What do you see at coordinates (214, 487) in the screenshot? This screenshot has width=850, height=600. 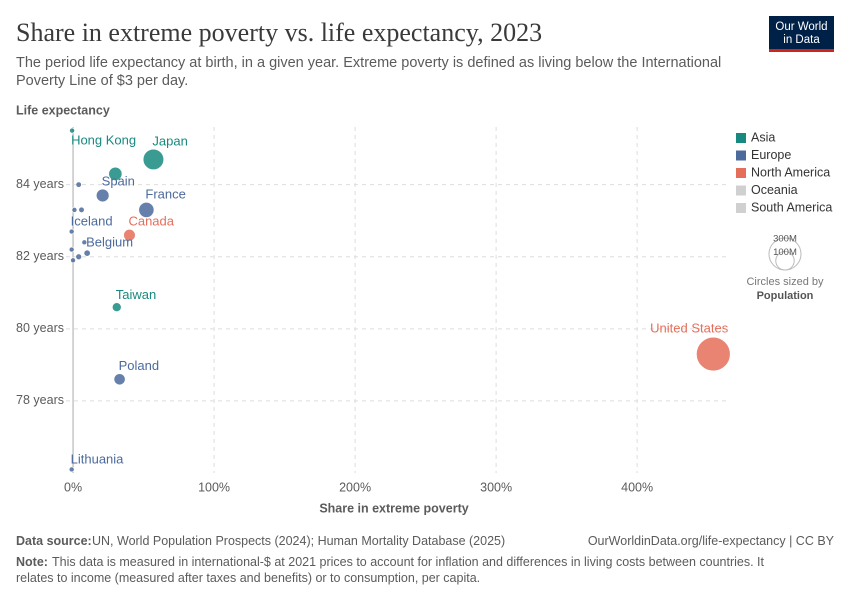 I see `x-tick-label: 100%` at bounding box center [214, 487].